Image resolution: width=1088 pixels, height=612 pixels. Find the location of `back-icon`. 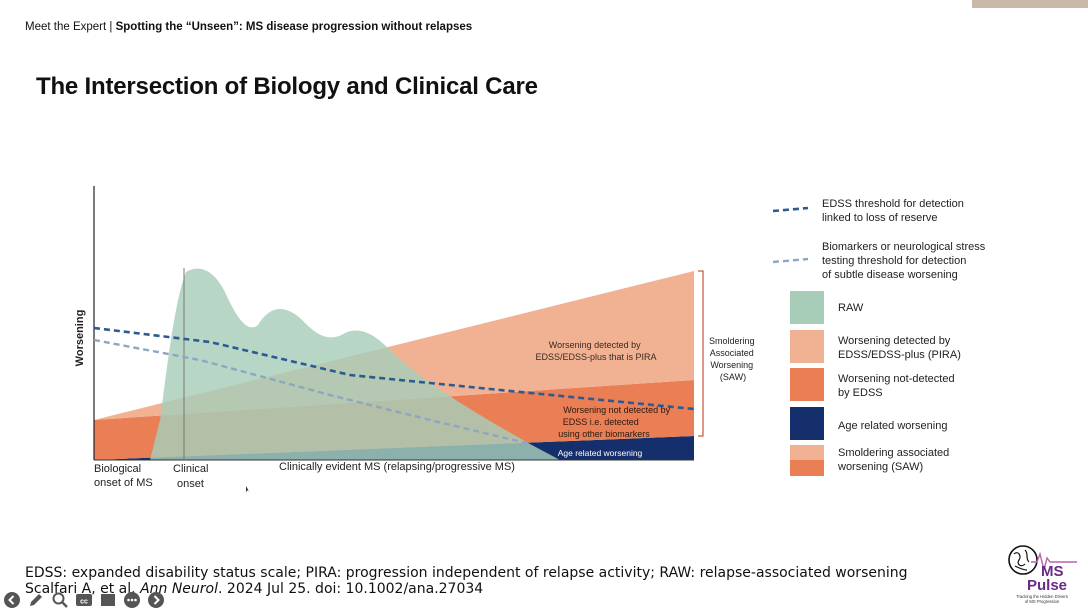

back-icon is located at coordinates (12, 600).